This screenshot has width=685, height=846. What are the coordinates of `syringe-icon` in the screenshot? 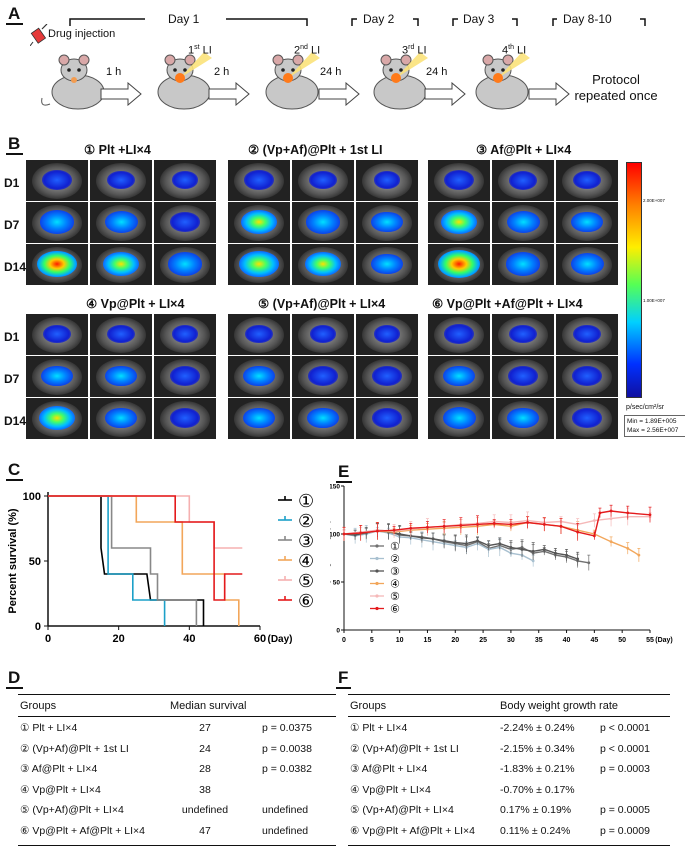 It's located at (39, 35).